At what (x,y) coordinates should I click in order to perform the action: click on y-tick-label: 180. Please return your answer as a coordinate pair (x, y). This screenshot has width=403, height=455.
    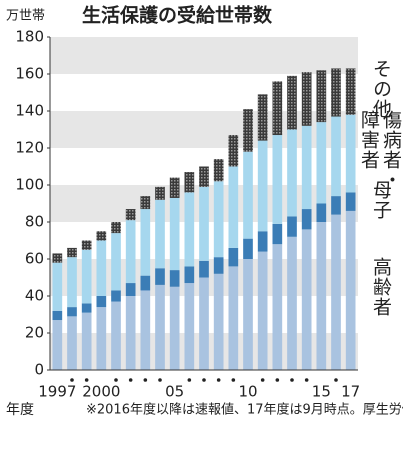
    Looking at the image, I should click on (29, 37).